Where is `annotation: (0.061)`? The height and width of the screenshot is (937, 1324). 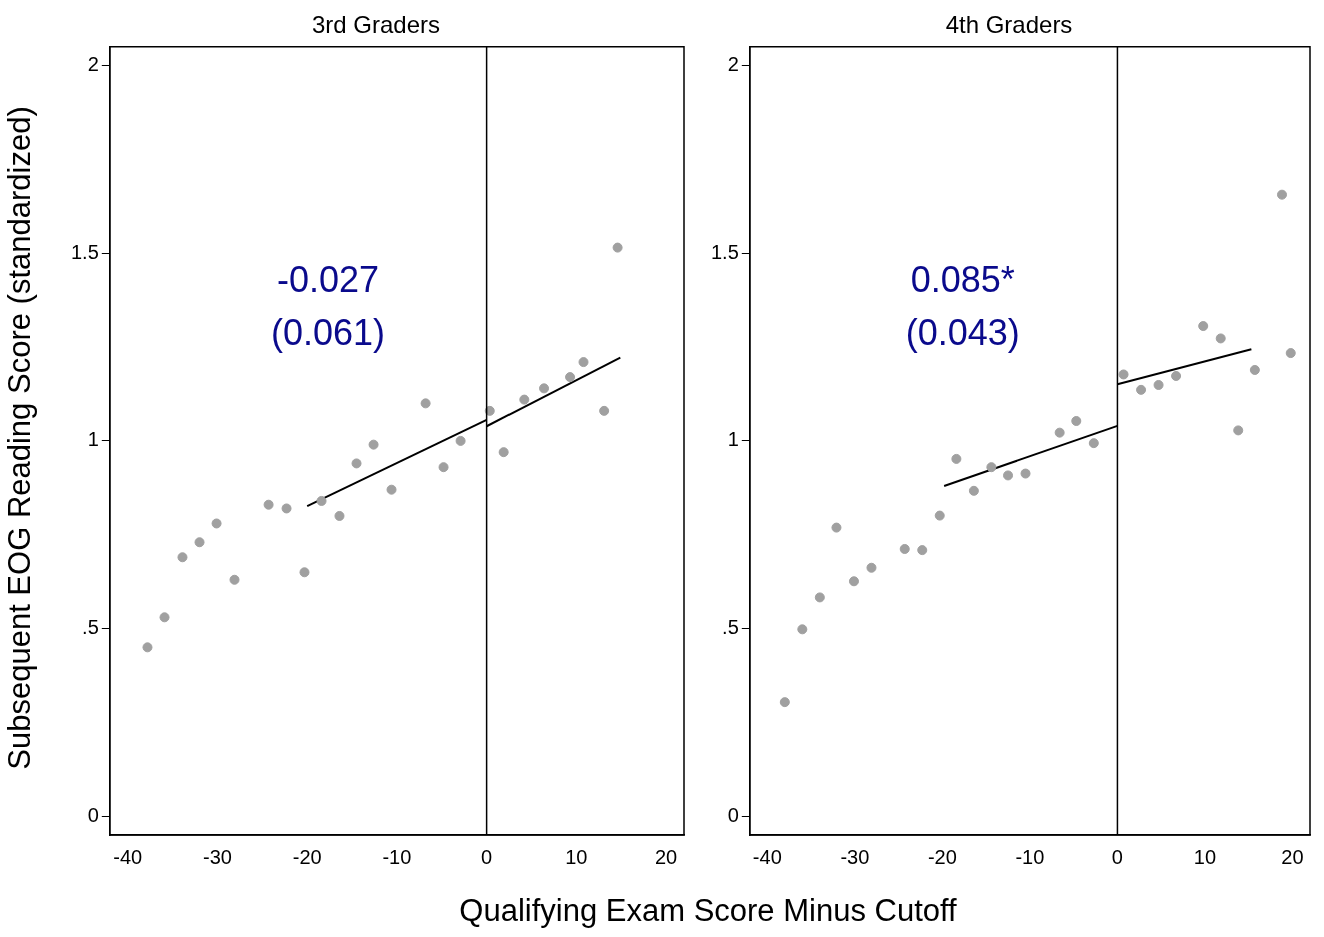
annotation: (0.061) is located at coordinates (328, 332).